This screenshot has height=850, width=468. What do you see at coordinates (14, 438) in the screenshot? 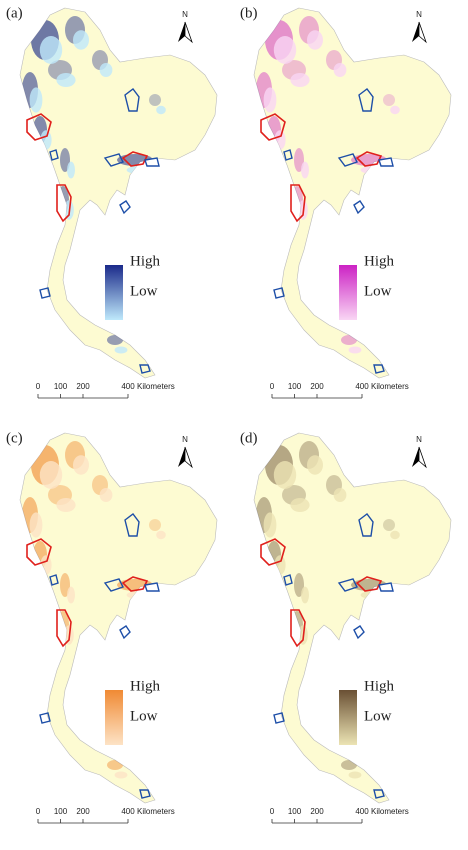
I see `panel-label: (c)` at bounding box center [14, 438].